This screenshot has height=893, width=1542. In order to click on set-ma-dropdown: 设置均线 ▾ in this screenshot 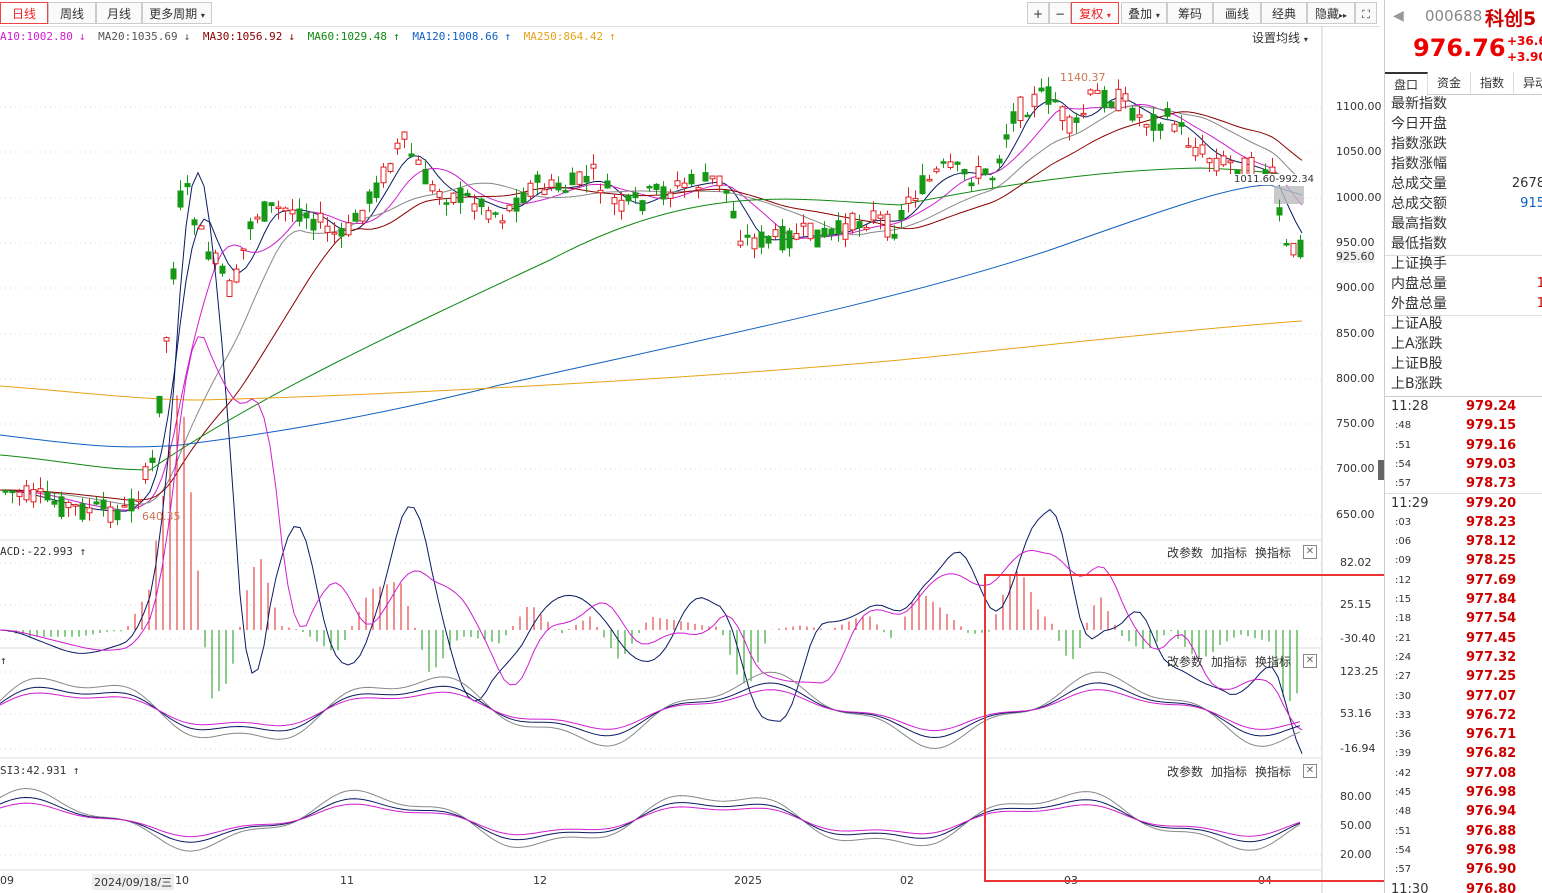, I will do `click(1280, 37)`.